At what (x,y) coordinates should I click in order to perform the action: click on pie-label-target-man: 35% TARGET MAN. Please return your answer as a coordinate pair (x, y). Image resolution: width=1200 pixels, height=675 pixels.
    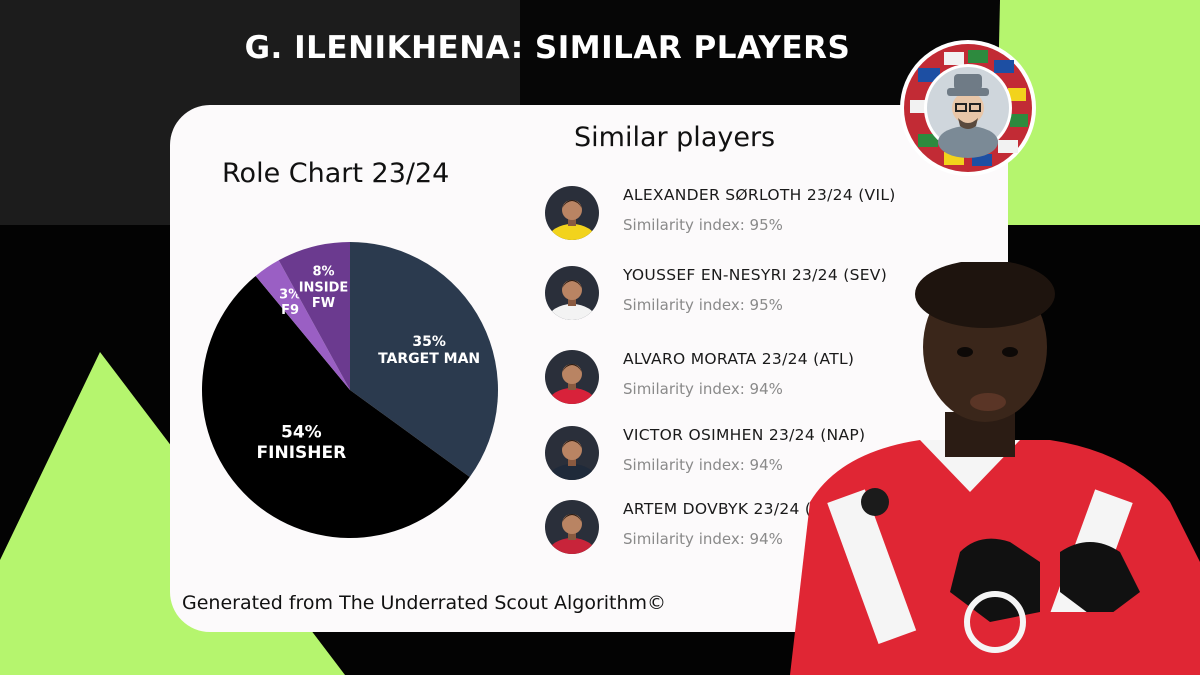
    Looking at the image, I should click on (429, 350).